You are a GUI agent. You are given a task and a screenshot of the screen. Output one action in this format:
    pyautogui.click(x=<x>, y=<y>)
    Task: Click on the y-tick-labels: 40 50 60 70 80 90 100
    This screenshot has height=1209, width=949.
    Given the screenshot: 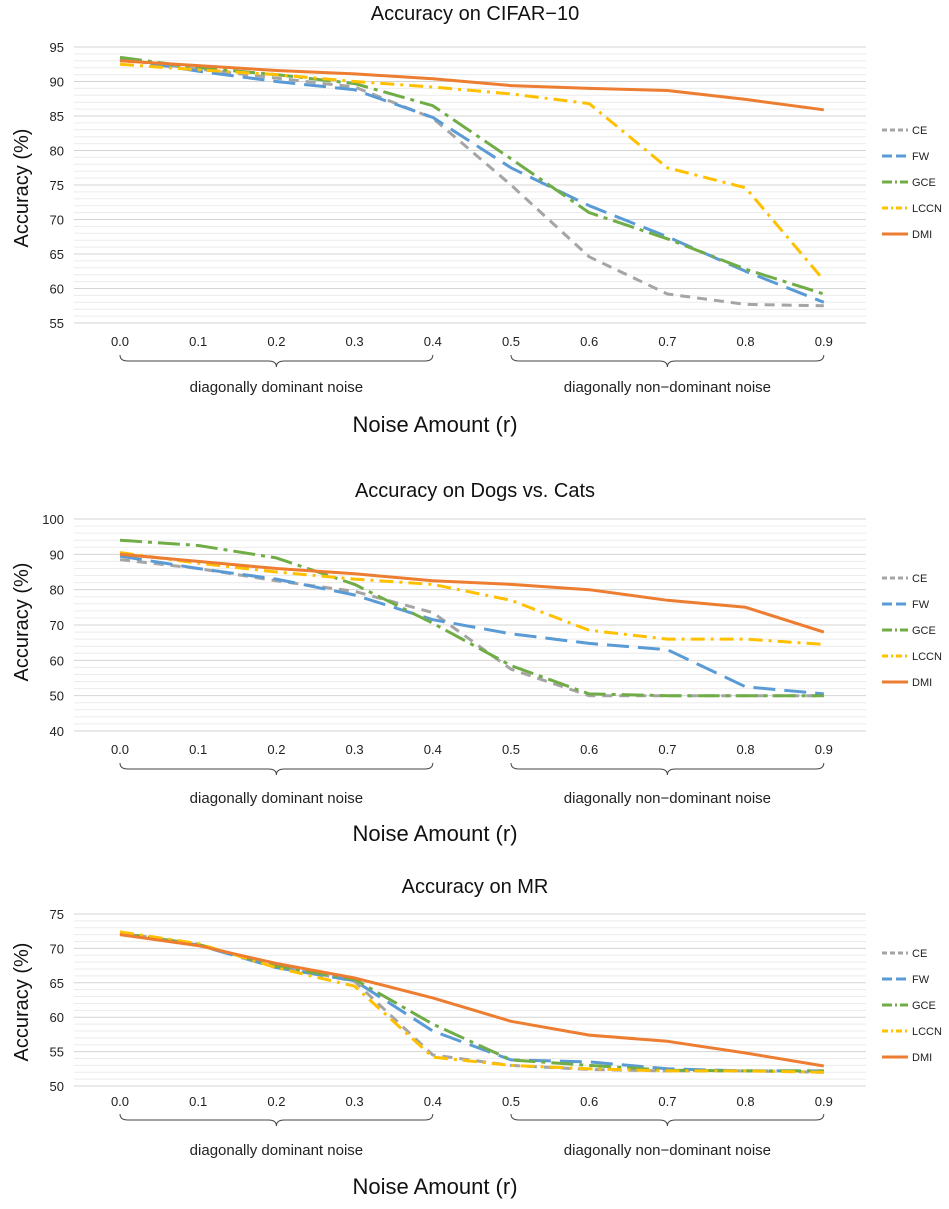 What is the action you would take?
    pyautogui.click(x=53, y=625)
    